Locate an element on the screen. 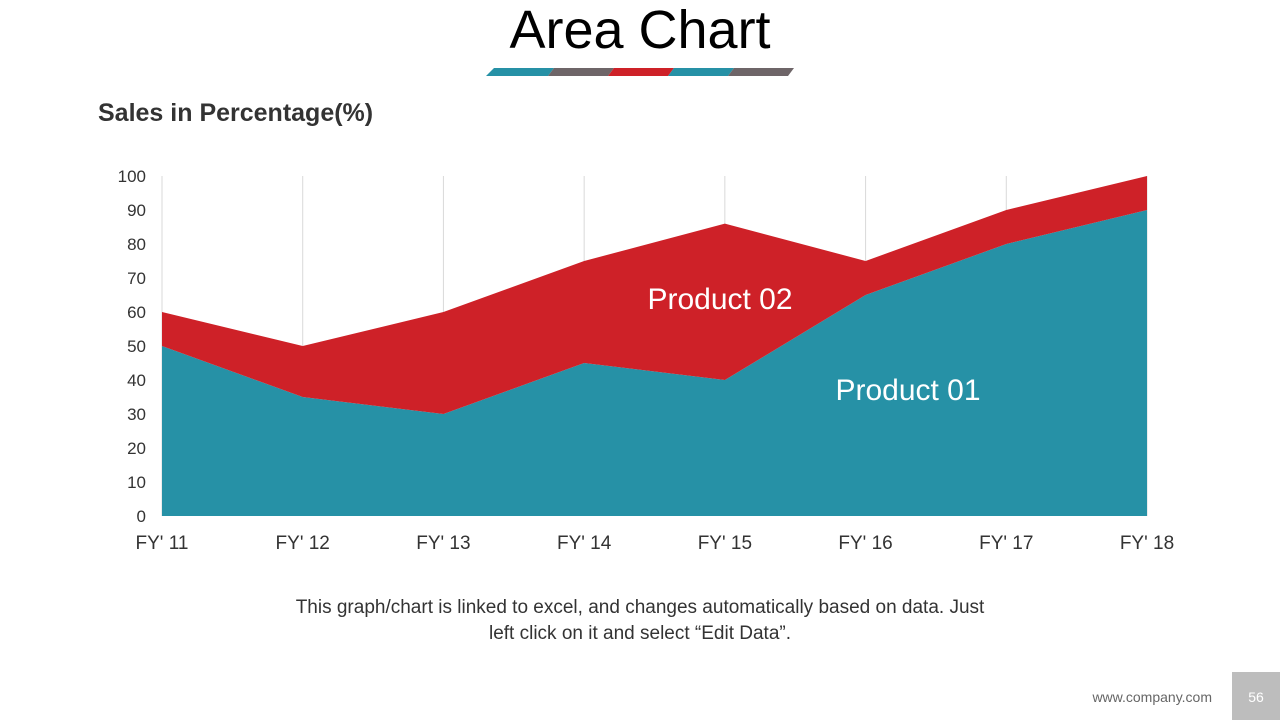 Image resolution: width=1280 pixels, height=720 pixels. y-tick-label: 70 is located at coordinates (136, 278).